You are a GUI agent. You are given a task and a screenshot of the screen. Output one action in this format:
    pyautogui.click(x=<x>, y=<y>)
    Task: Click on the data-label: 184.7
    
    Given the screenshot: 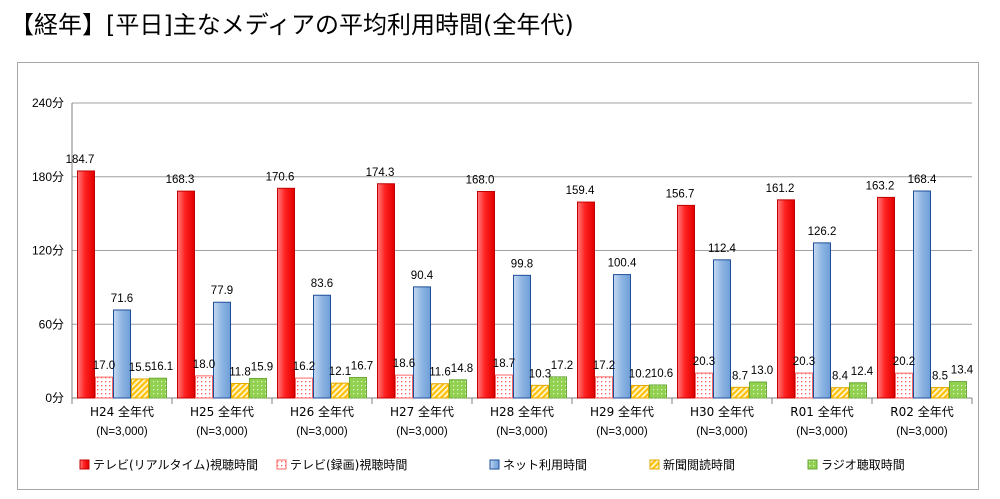 What is the action you would take?
    pyautogui.click(x=80, y=160)
    